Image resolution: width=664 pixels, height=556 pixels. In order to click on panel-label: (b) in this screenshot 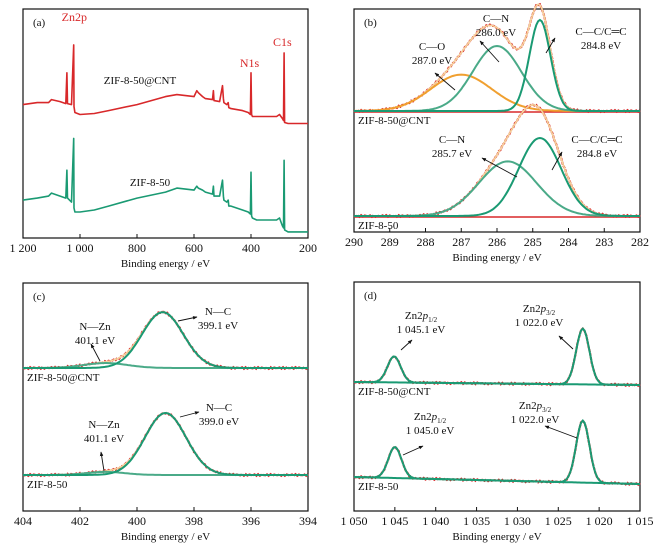, I will do `click(370, 23)`.